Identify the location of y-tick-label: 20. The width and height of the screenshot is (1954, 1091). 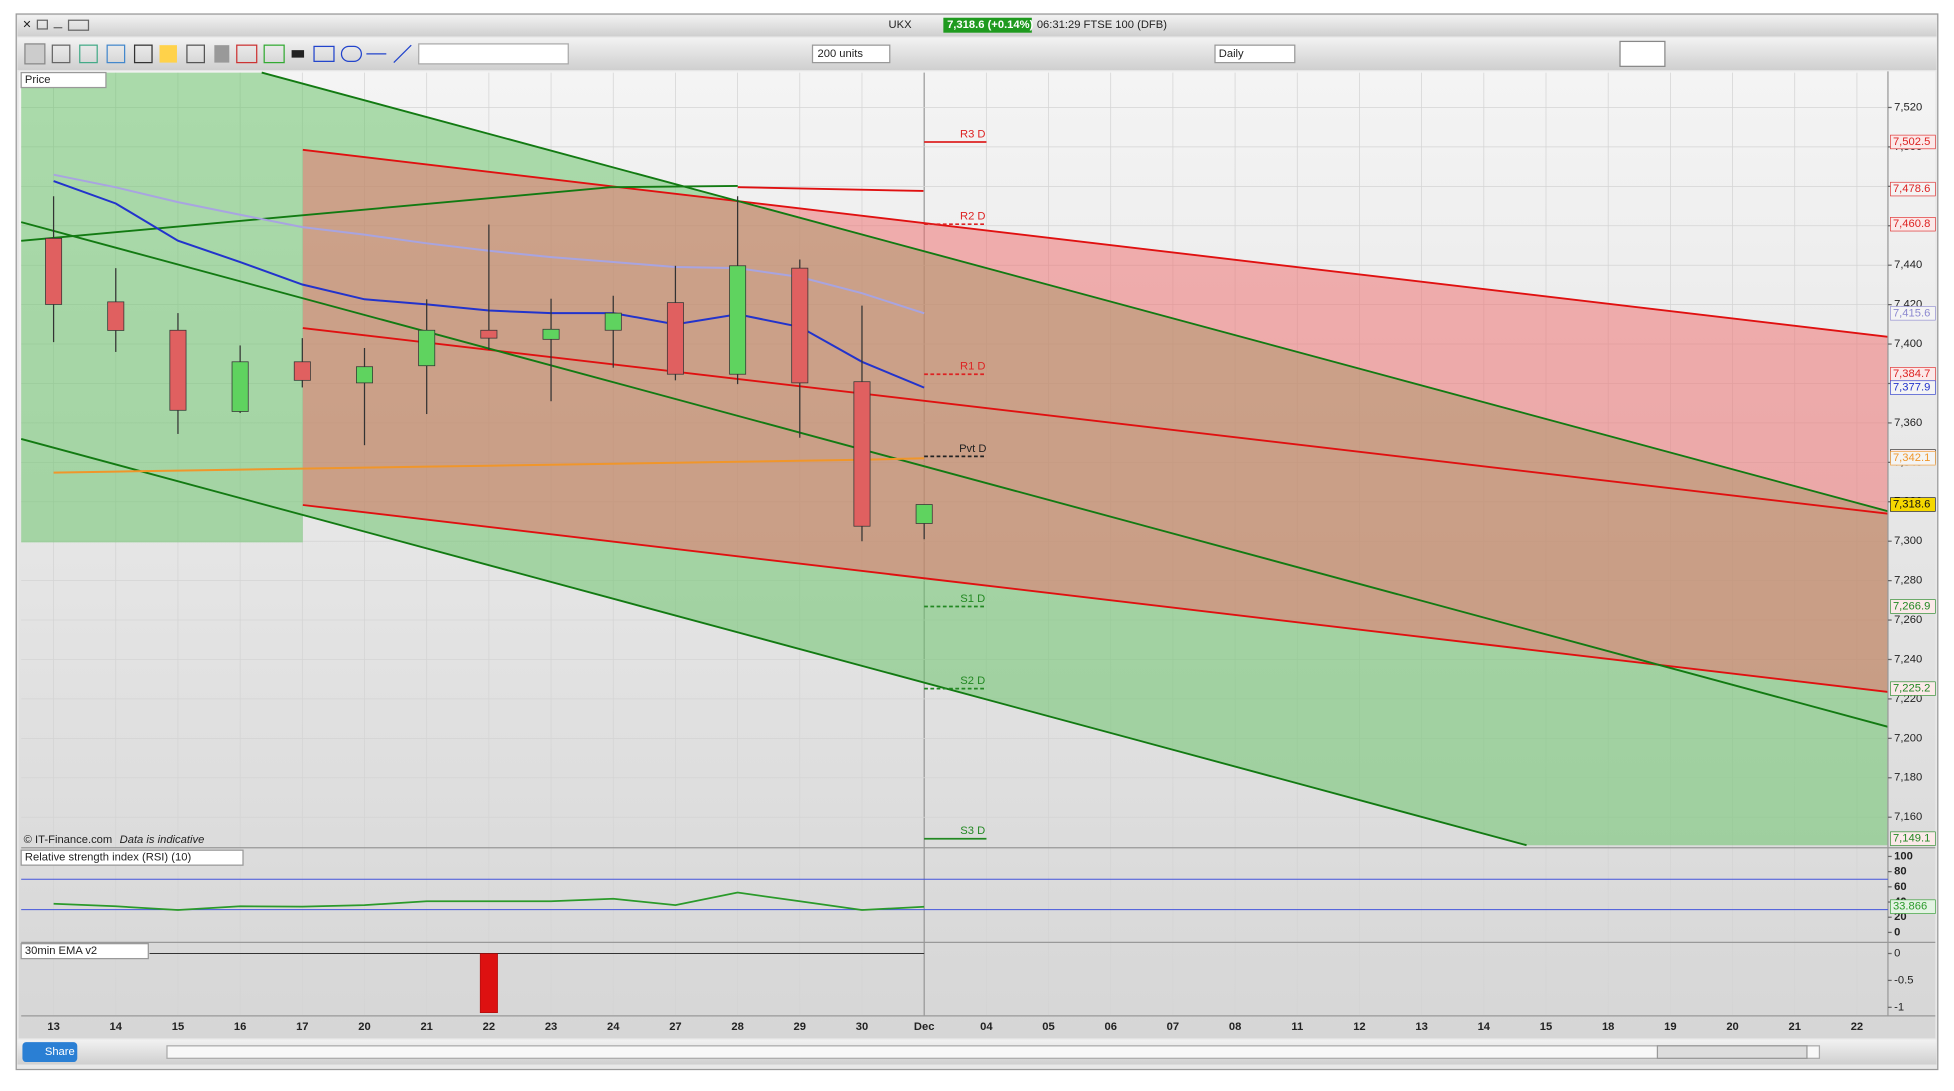
(1900, 917).